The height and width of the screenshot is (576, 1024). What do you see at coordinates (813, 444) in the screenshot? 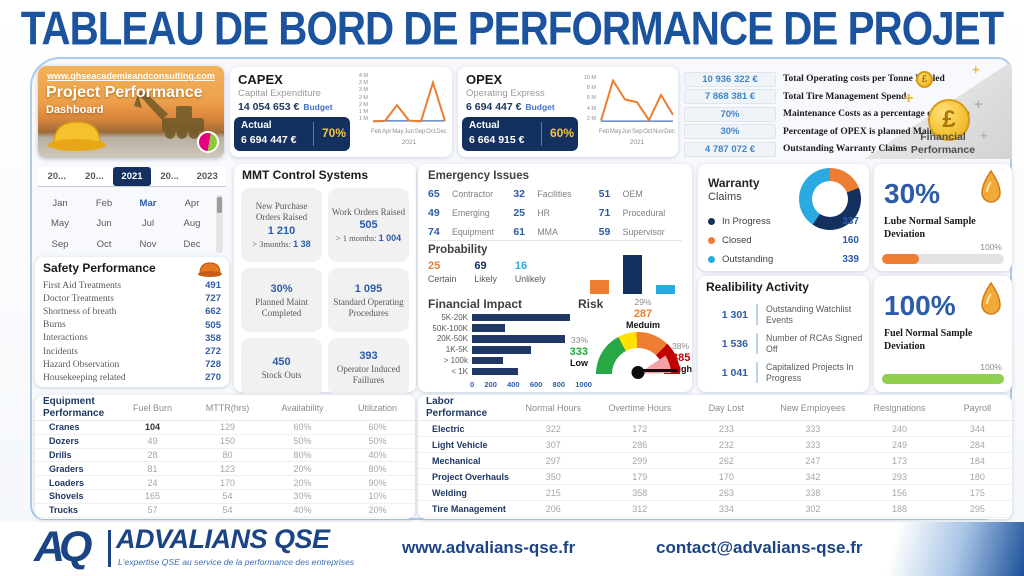
I see `table-cell: 333` at bounding box center [813, 444].